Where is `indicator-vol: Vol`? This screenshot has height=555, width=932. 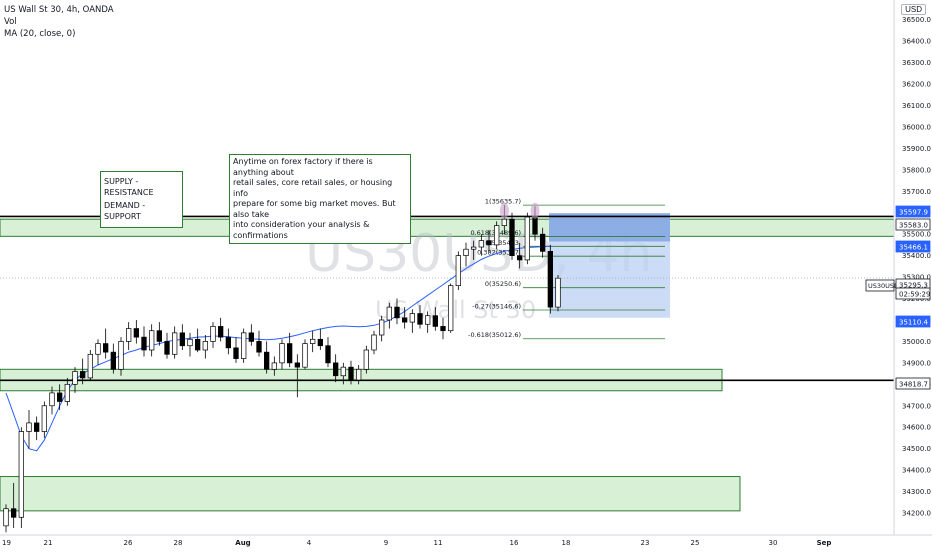 indicator-vol: Vol is located at coordinates (10, 22).